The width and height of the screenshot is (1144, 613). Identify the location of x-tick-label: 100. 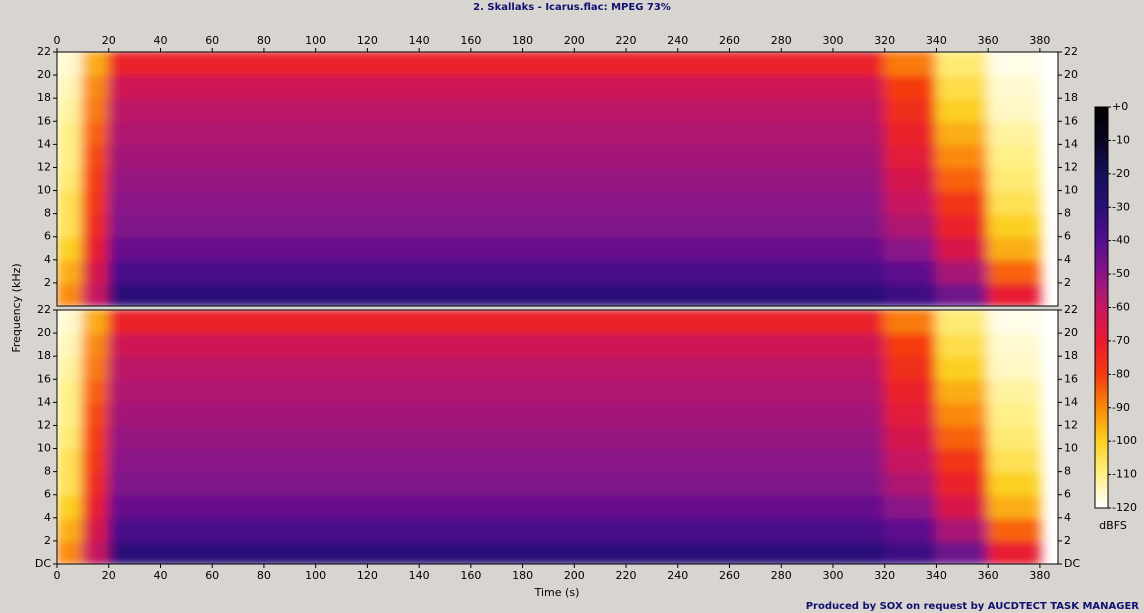
(315, 40).